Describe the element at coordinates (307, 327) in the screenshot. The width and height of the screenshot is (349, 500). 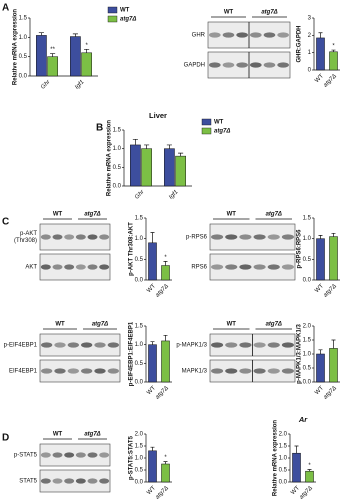
I see `y-tick-label: 2.0` at that location.